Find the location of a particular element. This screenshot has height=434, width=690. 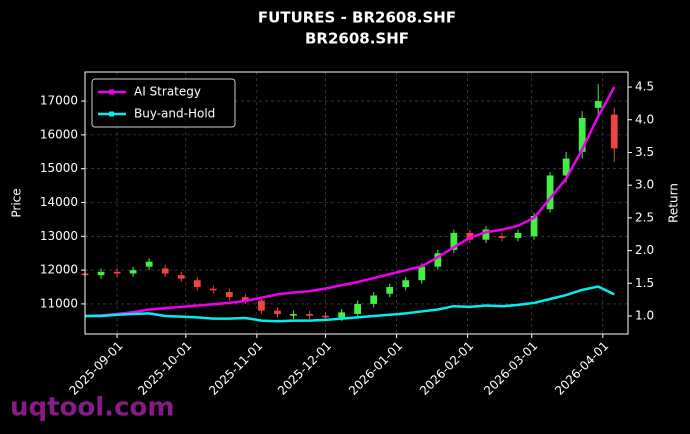

watermark: uqtool.com is located at coordinates (92, 408).